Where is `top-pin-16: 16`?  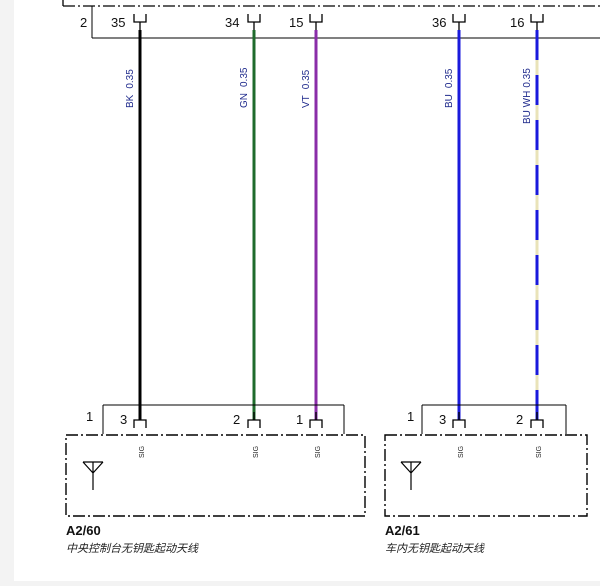 top-pin-16: 16 is located at coordinates (517, 22).